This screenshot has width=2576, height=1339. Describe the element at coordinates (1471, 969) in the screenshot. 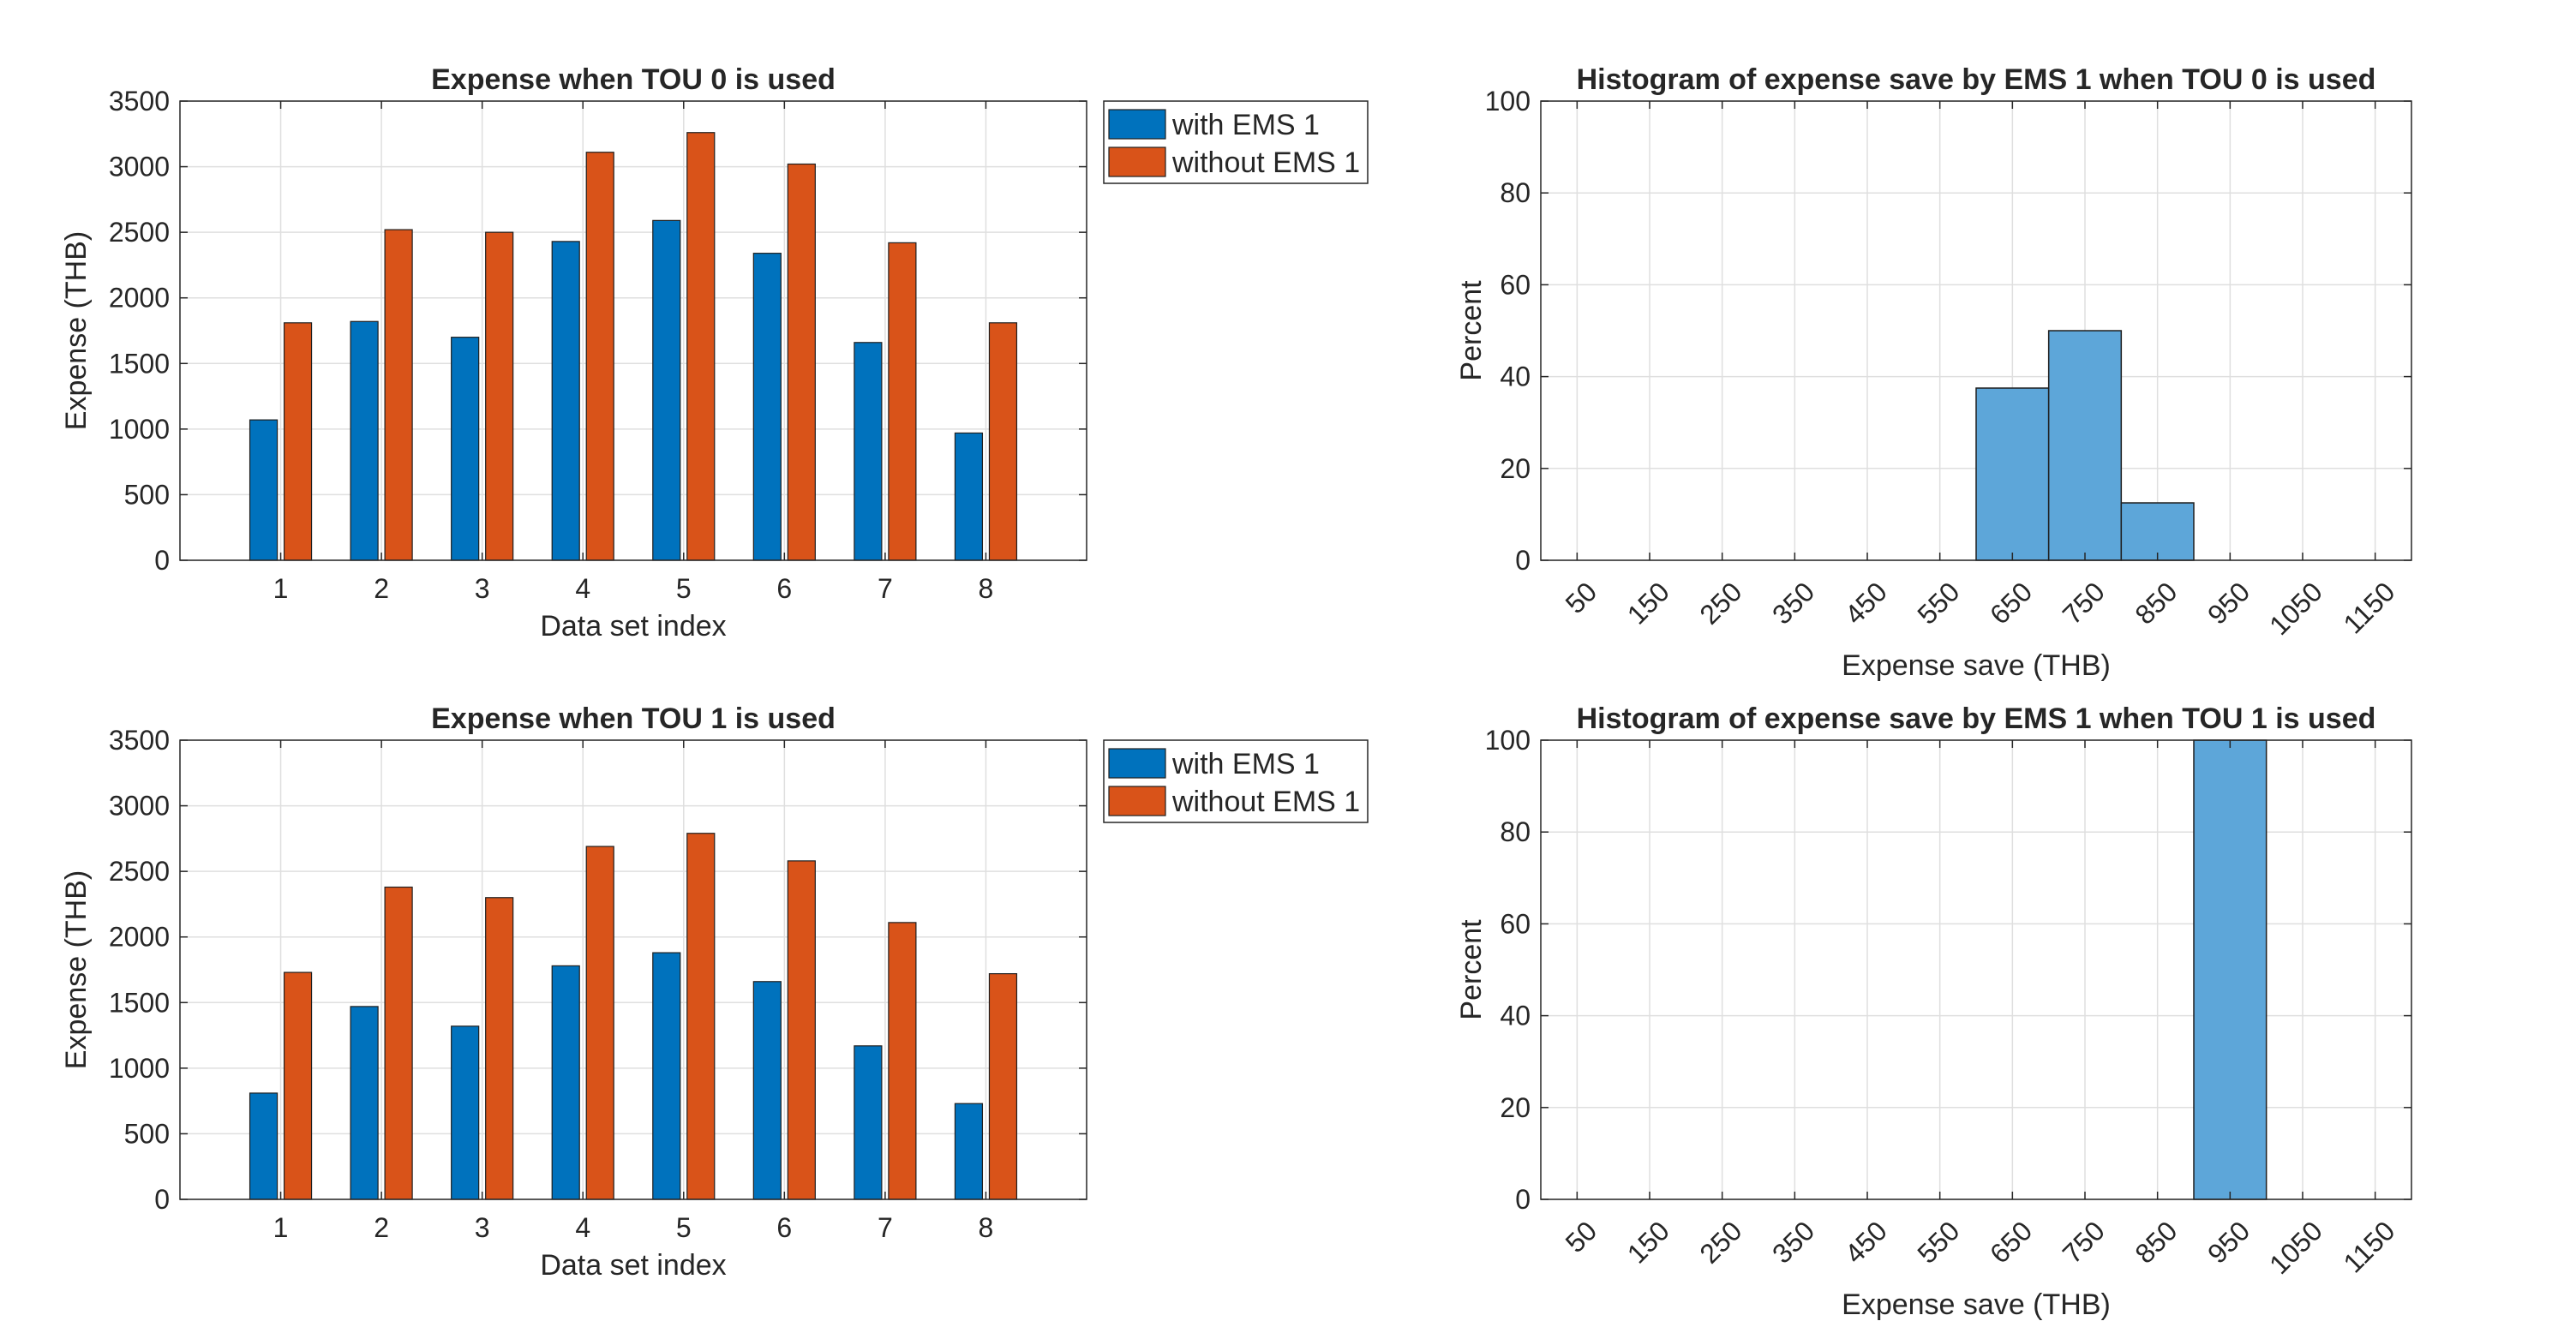

I see `y-axis-label: Percent` at that location.